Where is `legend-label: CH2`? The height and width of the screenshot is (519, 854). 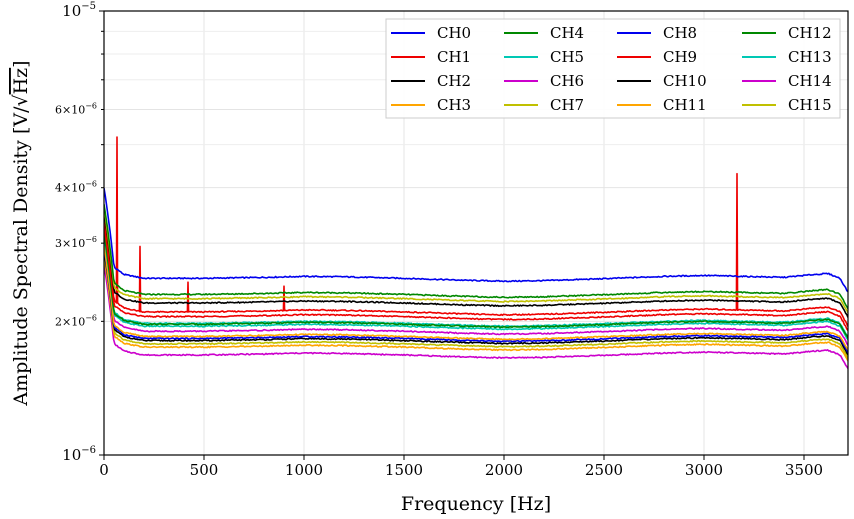 legend-label: CH2 is located at coordinates (454, 81).